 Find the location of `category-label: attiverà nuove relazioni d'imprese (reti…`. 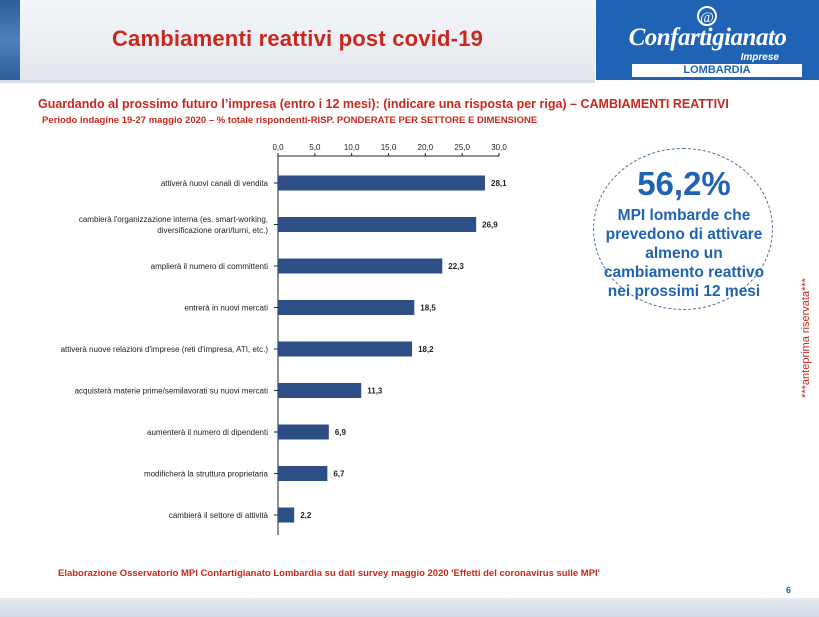

category-label: attiverà nuove relazioni d'imprese (reti… is located at coordinates (165, 349).